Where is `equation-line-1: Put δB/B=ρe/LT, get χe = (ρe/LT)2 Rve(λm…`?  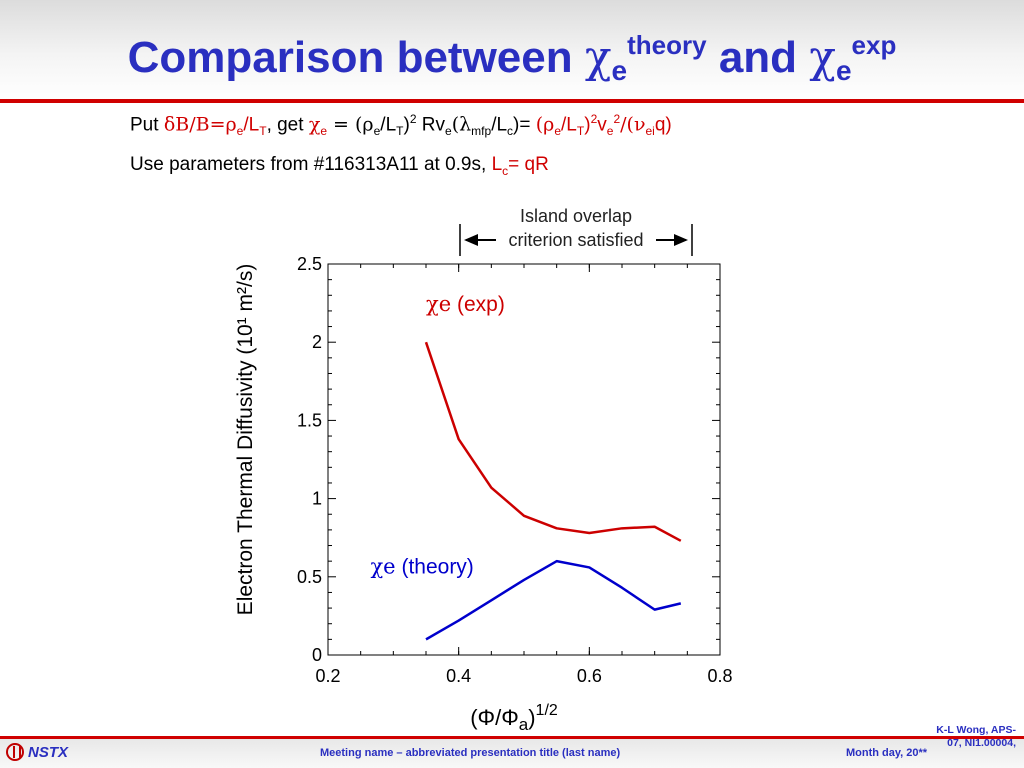
equation-line-1: Put δB/B=ρe/LT, get χe = (ρe/LT)2 Rve(λm… is located at coordinates (401, 125).